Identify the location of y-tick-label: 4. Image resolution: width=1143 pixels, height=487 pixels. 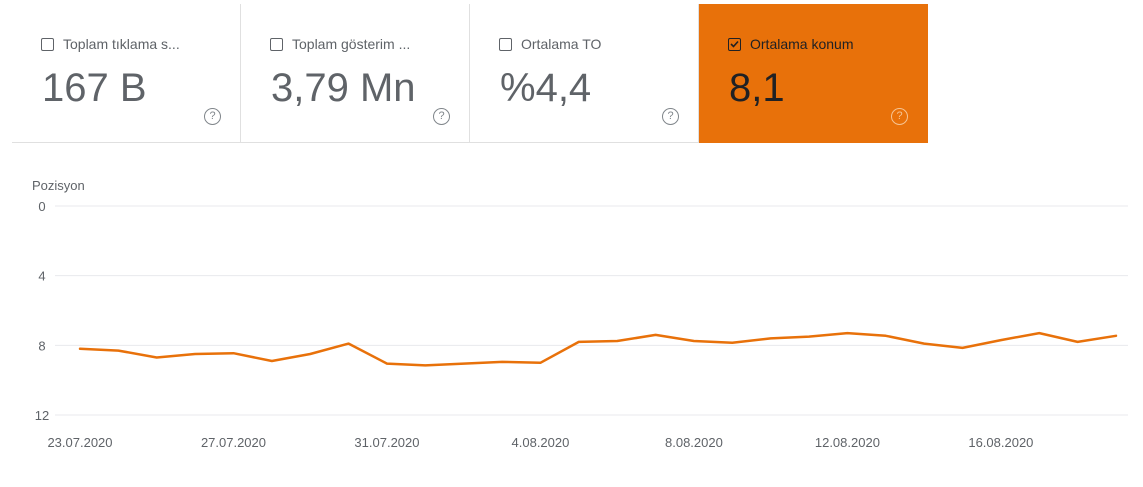
(41, 276).